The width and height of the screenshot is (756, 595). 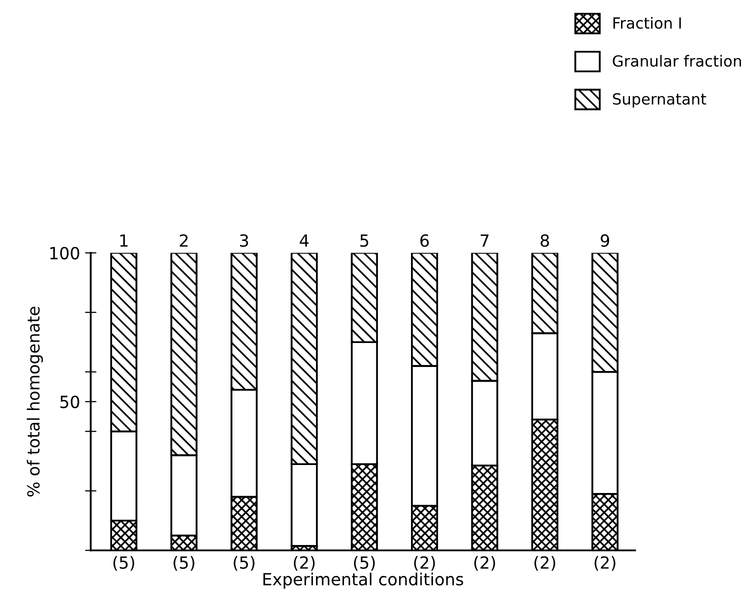 I want to click on y-tick-label: 100, so click(x=65, y=253).